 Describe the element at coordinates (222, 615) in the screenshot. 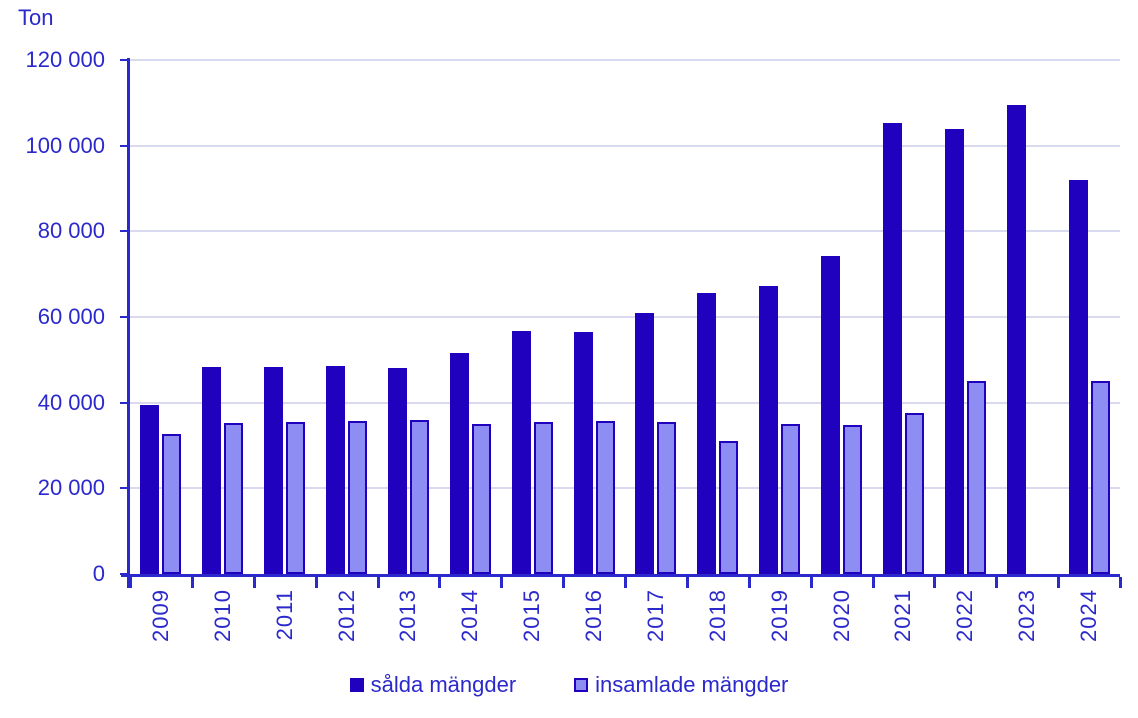

I see `x-label-2010: 2010` at that location.